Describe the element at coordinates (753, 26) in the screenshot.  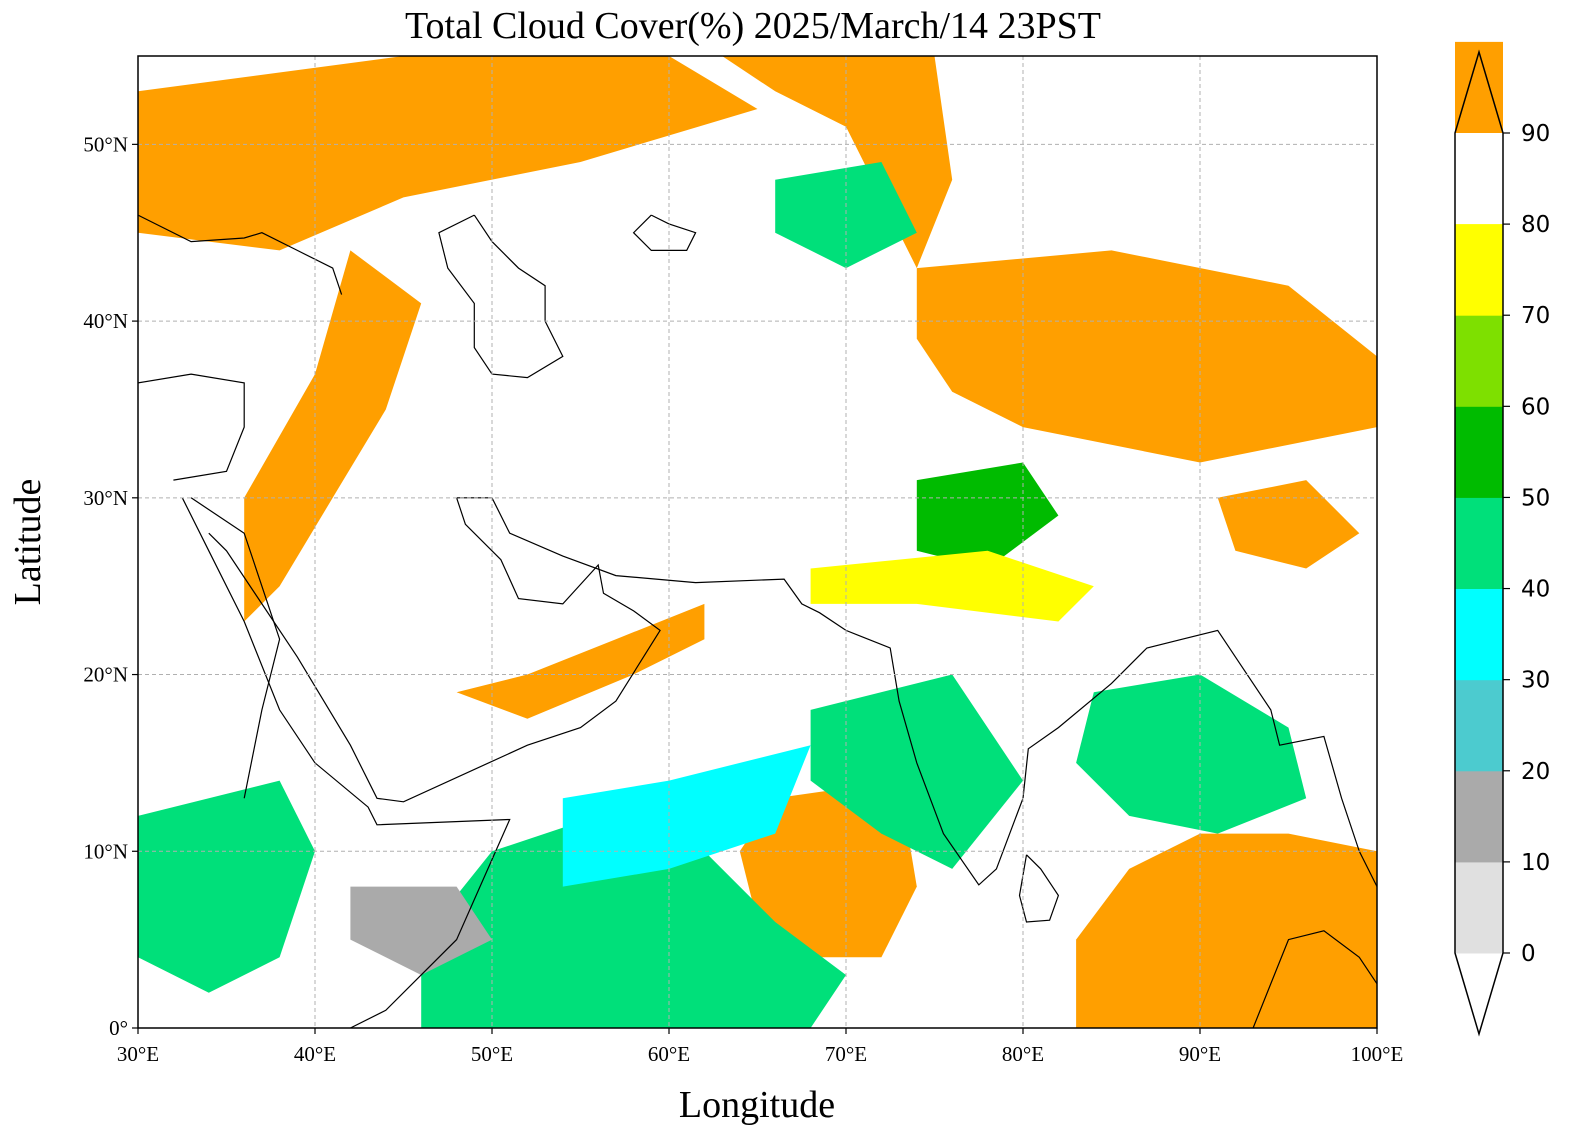
I see `figure-title: Total Cloud Cover(%) 2025/March/14 23PST` at that location.